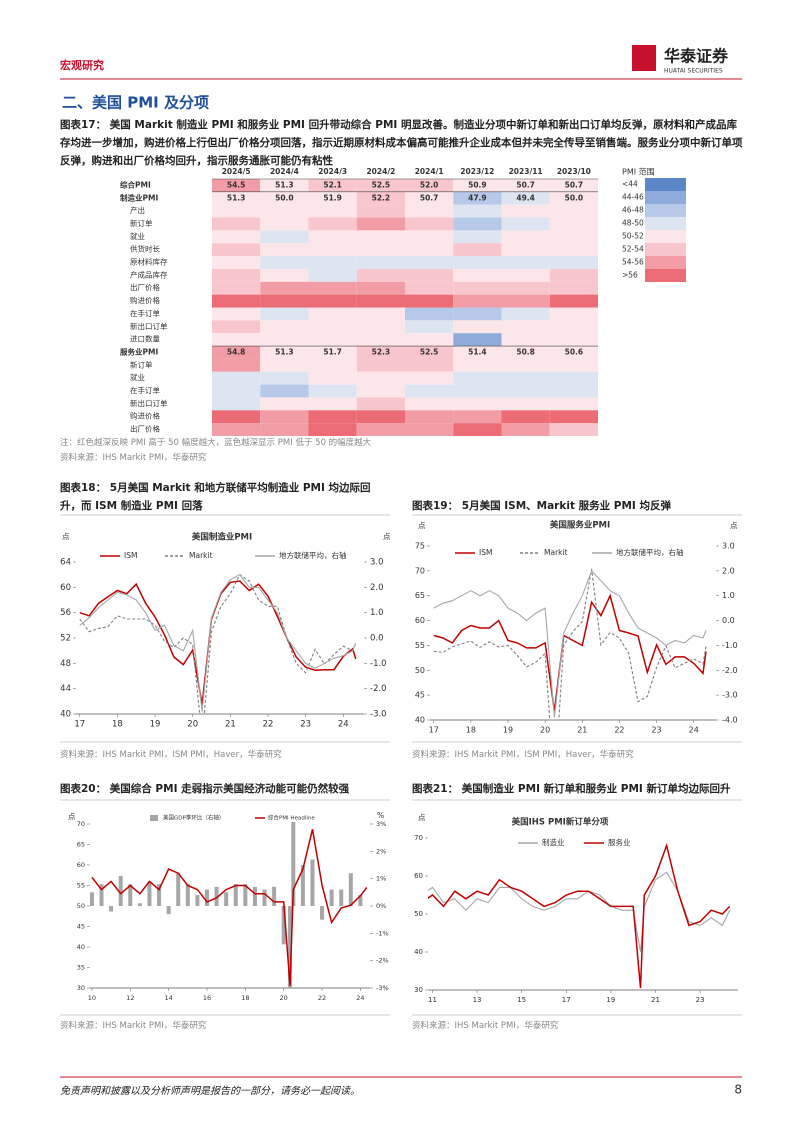 This screenshot has width=802, height=1133. What do you see at coordinates (525, 197) in the screenshot?
I see `cell-value: 49.4` at bounding box center [525, 197].